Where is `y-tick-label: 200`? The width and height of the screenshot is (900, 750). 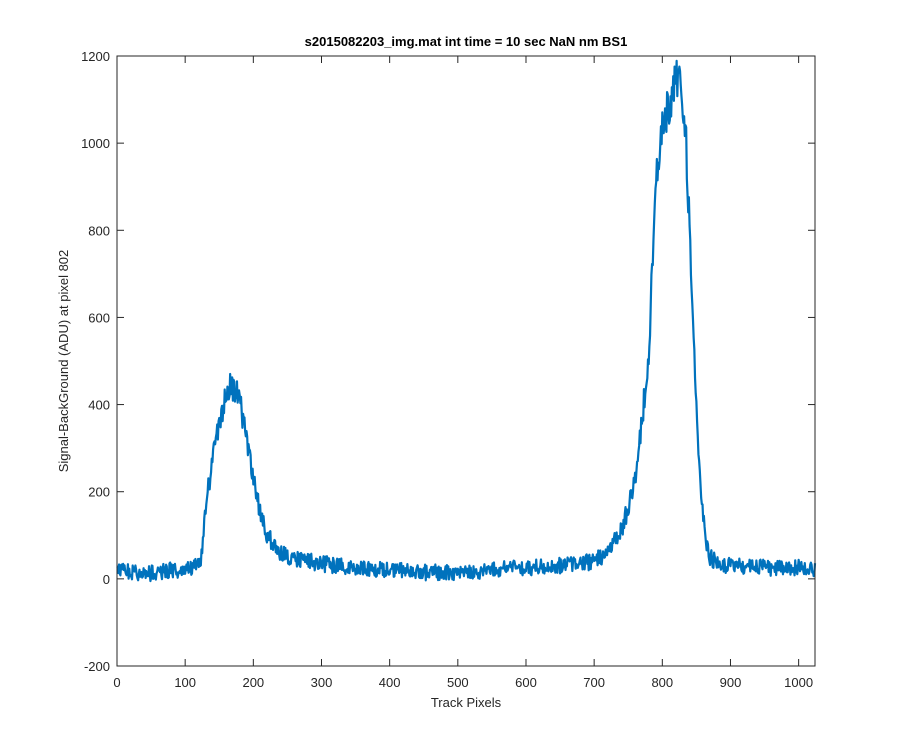 y-tick-label: 200 is located at coordinates (99, 492).